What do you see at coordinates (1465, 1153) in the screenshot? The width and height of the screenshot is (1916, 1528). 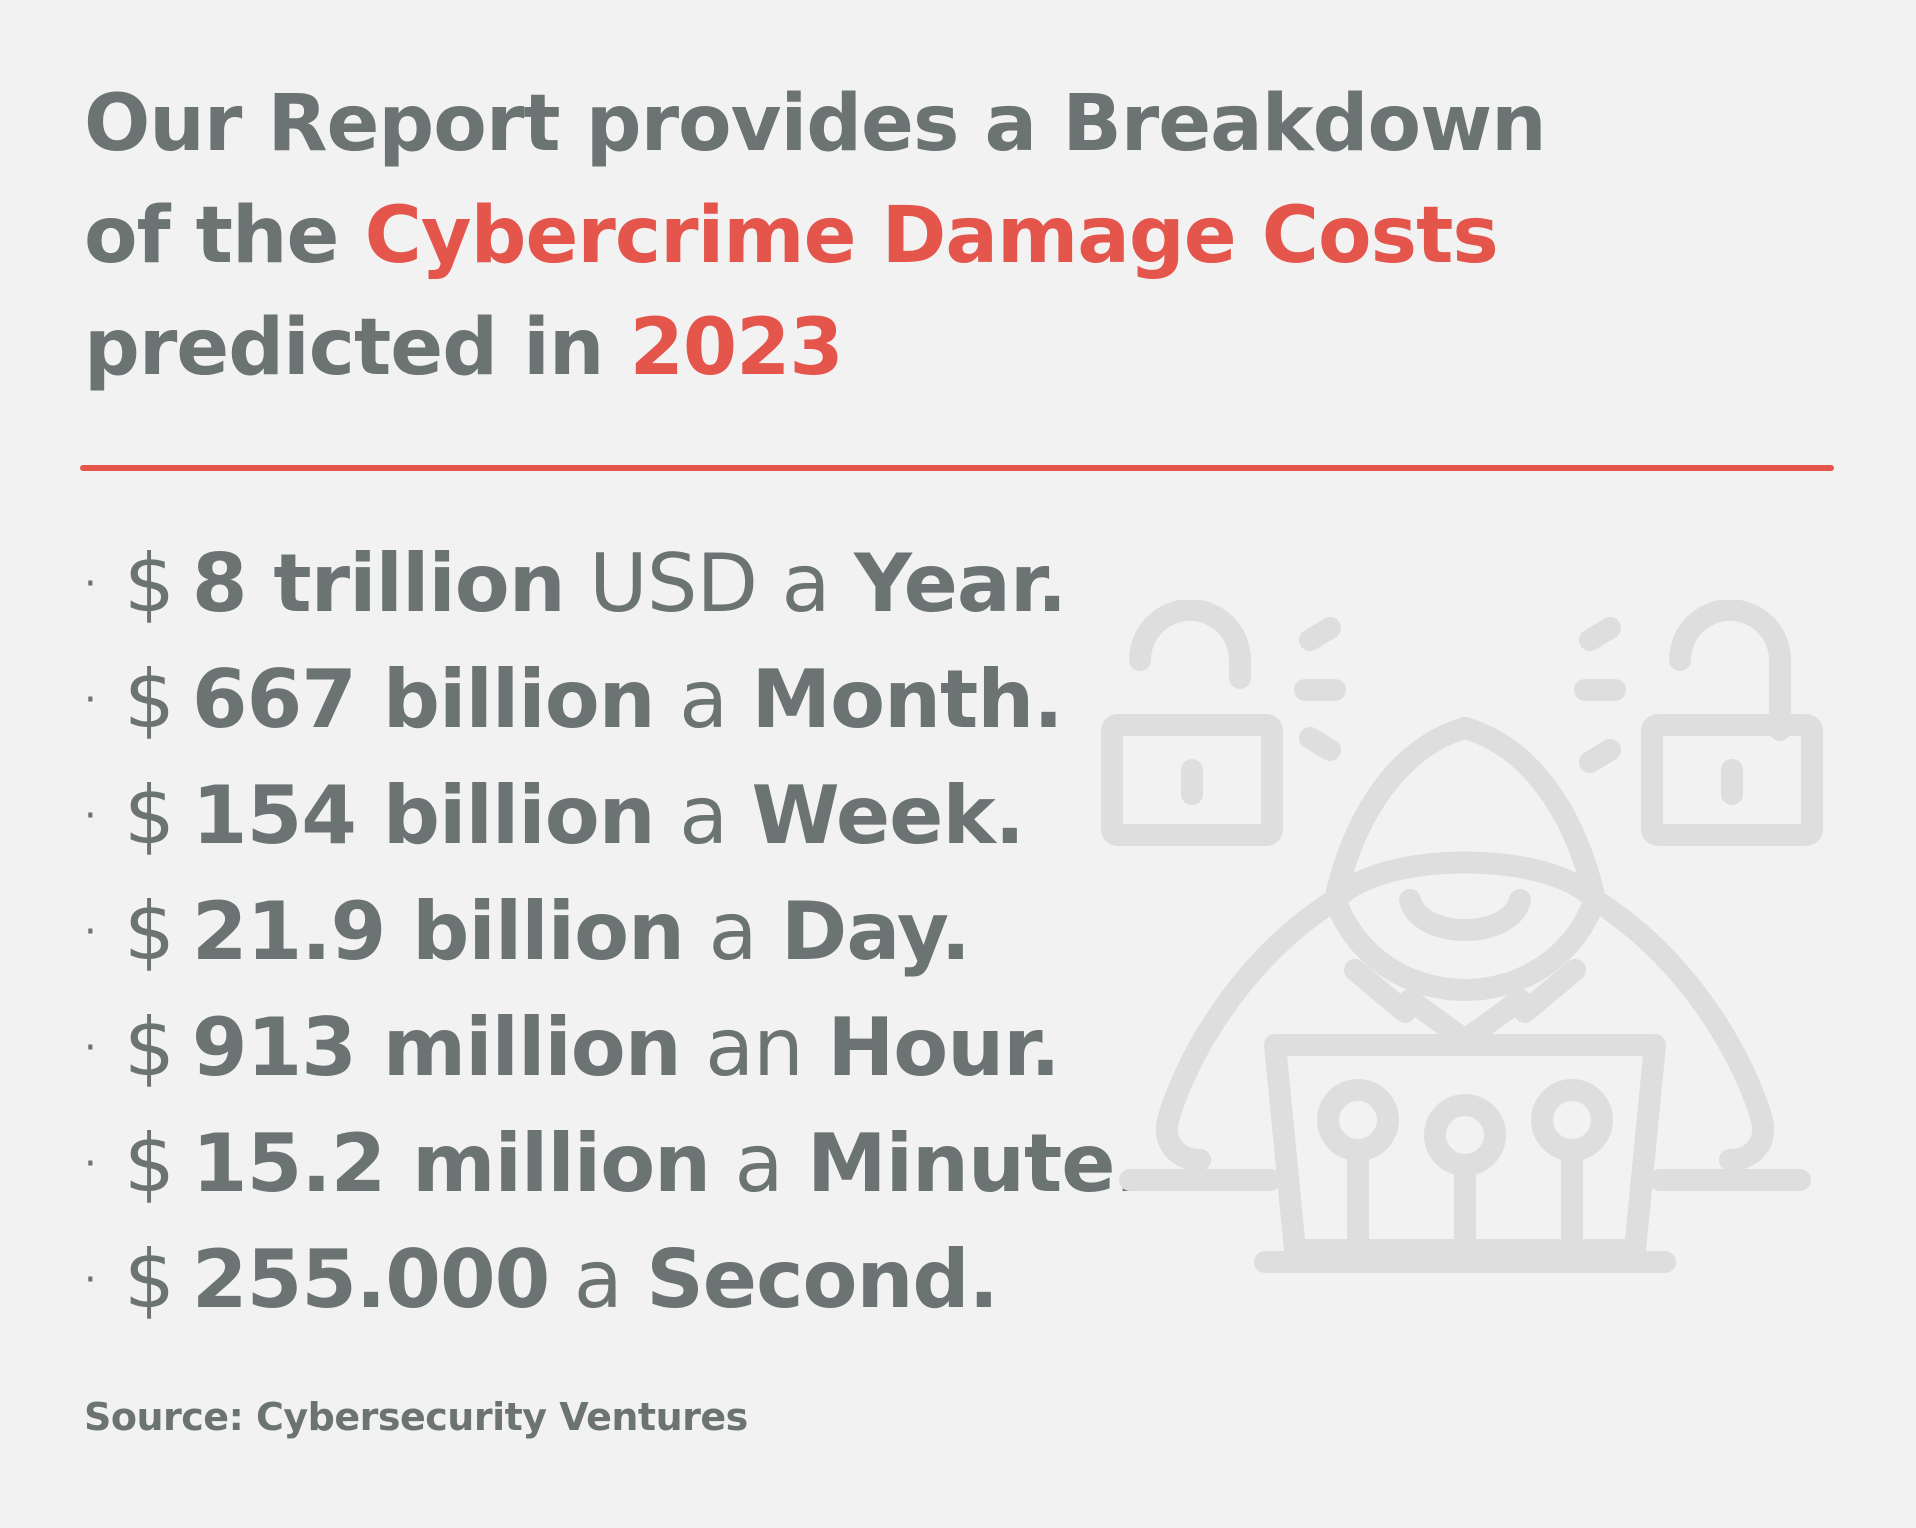 I see `laptop-circuit-icon` at bounding box center [1465, 1153].